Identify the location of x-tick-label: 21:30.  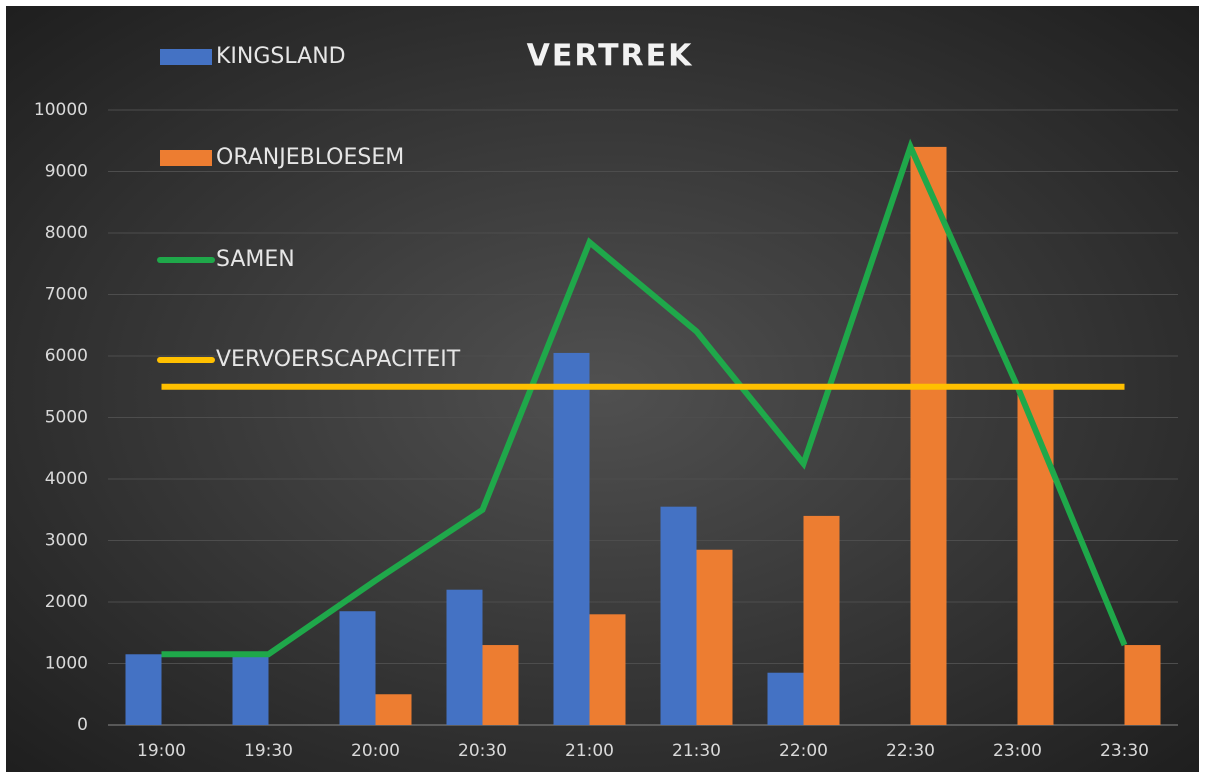
(696, 751).